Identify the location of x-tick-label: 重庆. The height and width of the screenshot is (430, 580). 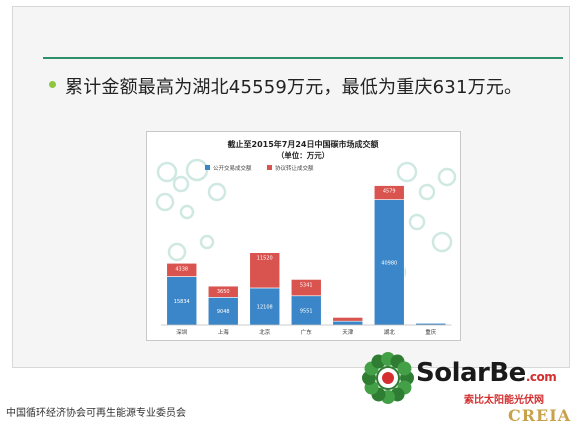
(431, 332).